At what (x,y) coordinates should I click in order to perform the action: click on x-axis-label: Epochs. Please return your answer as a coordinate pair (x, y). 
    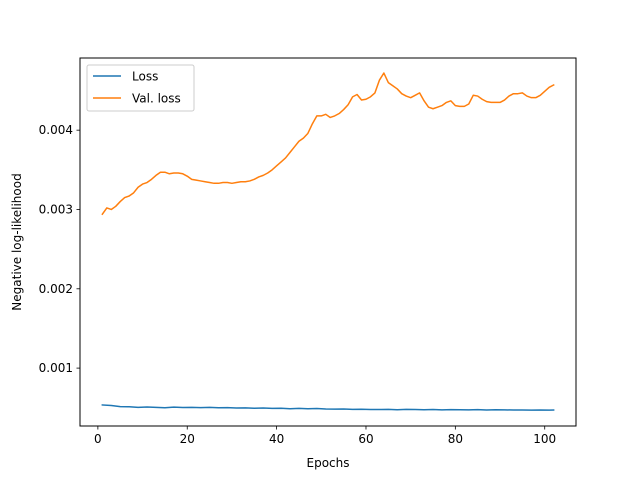
    Looking at the image, I should click on (328, 463).